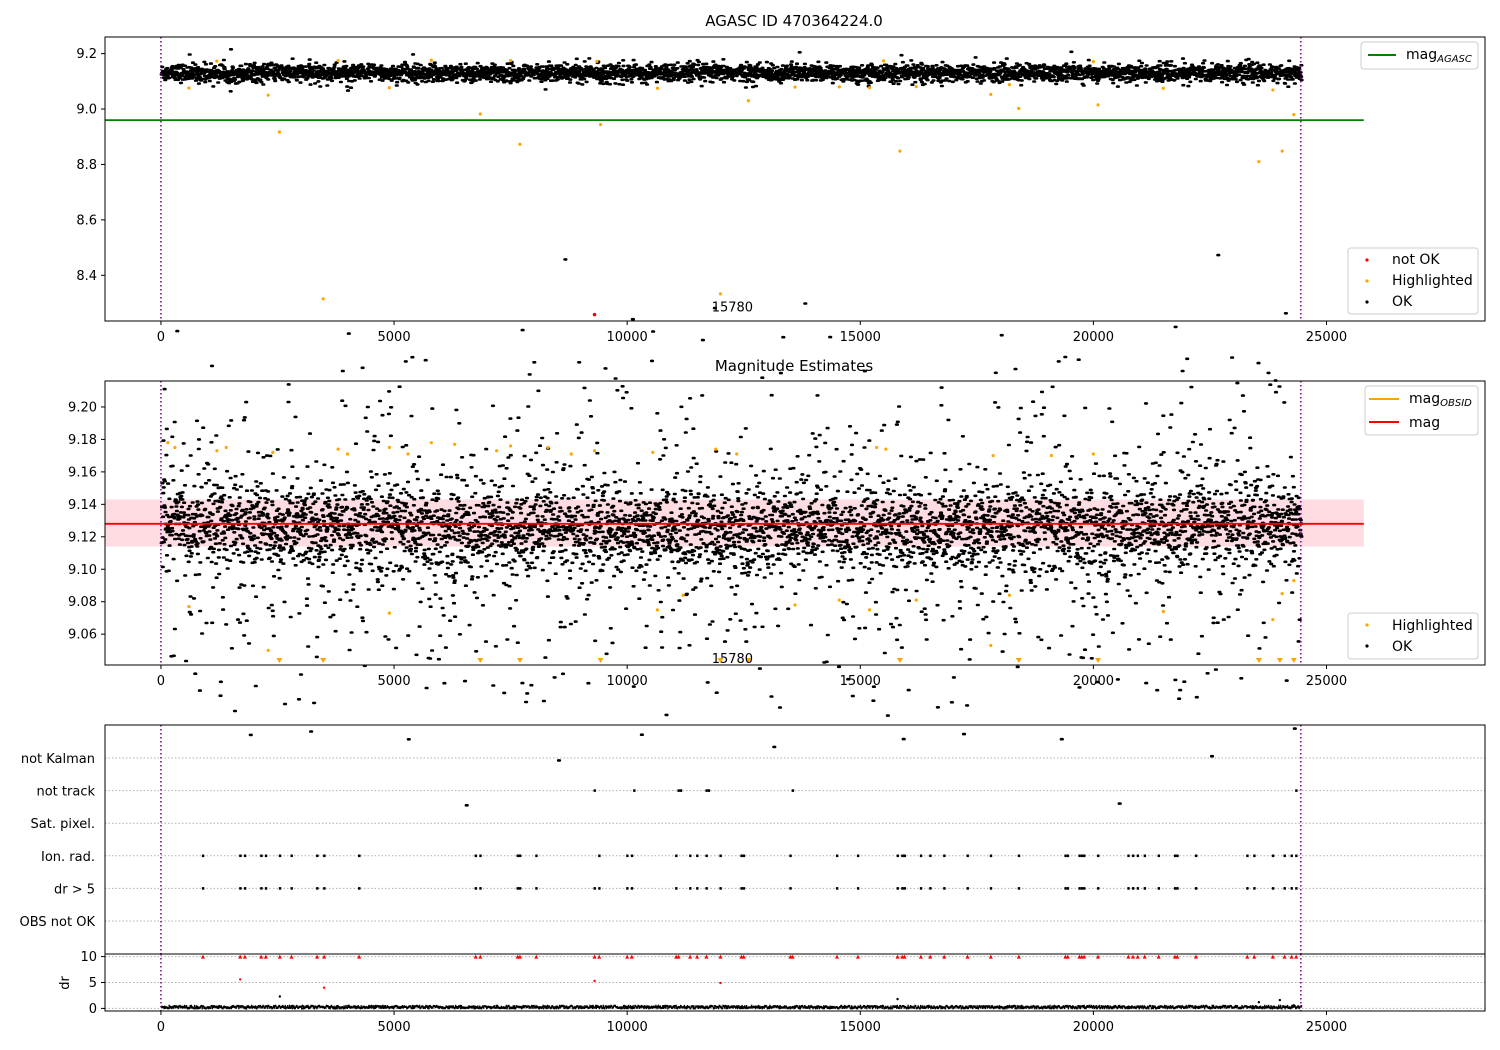 The height and width of the screenshot is (1050, 1500). I want to click on y-tick-label: 9.10, so click(82, 570).